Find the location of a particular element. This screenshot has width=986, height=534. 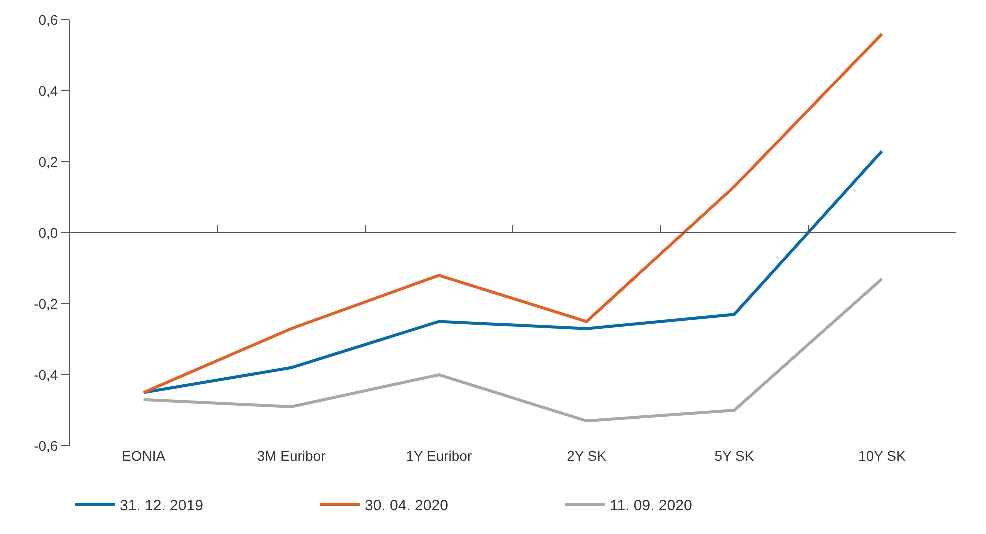

legend-label: 30. 04. 2020 is located at coordinates (406, 506).